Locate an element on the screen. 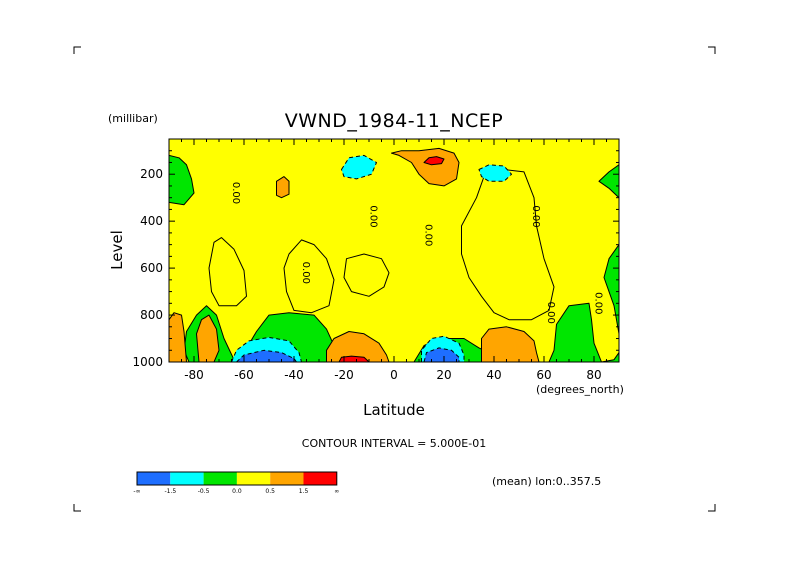 The width and height of the screenshot is (789, 562). colorbar-label: 0.0 is located at coordinates (237, 491).